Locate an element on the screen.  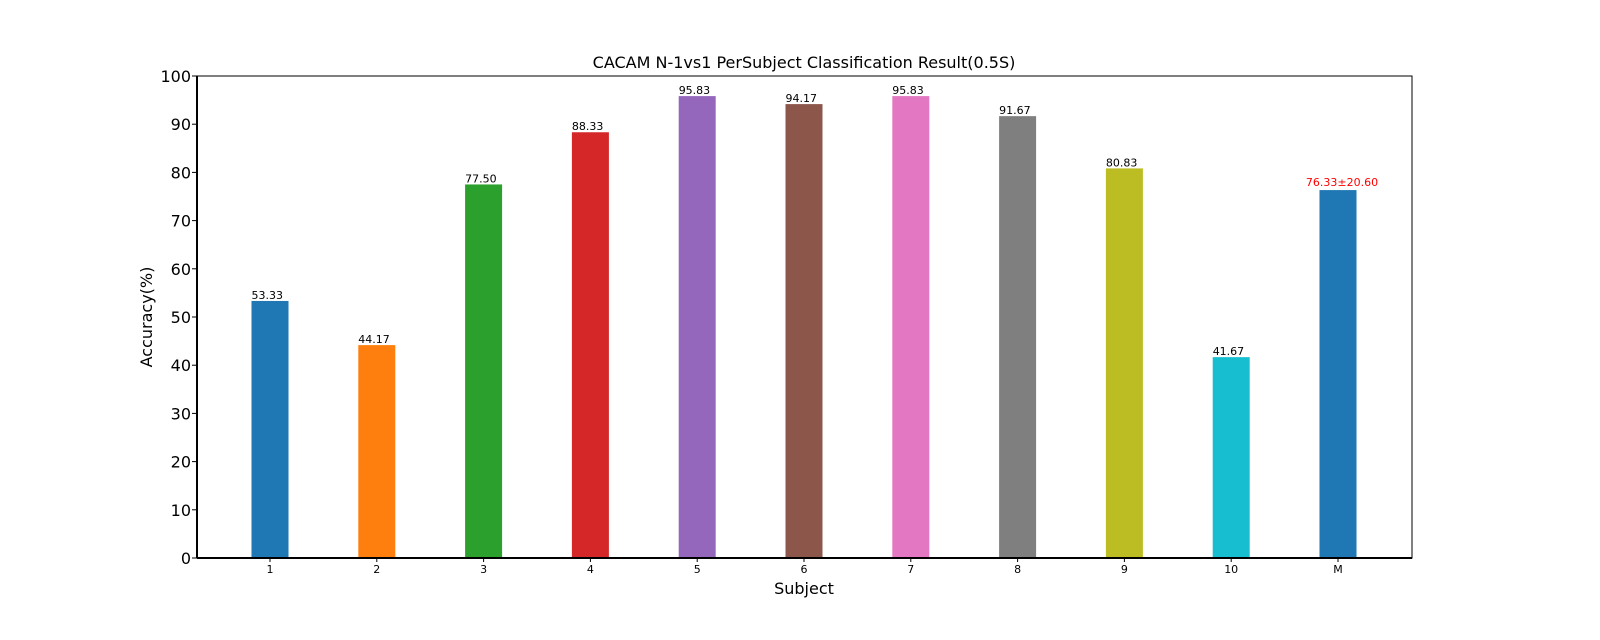
bar-subject-M is located at coordinates (1338, 374).